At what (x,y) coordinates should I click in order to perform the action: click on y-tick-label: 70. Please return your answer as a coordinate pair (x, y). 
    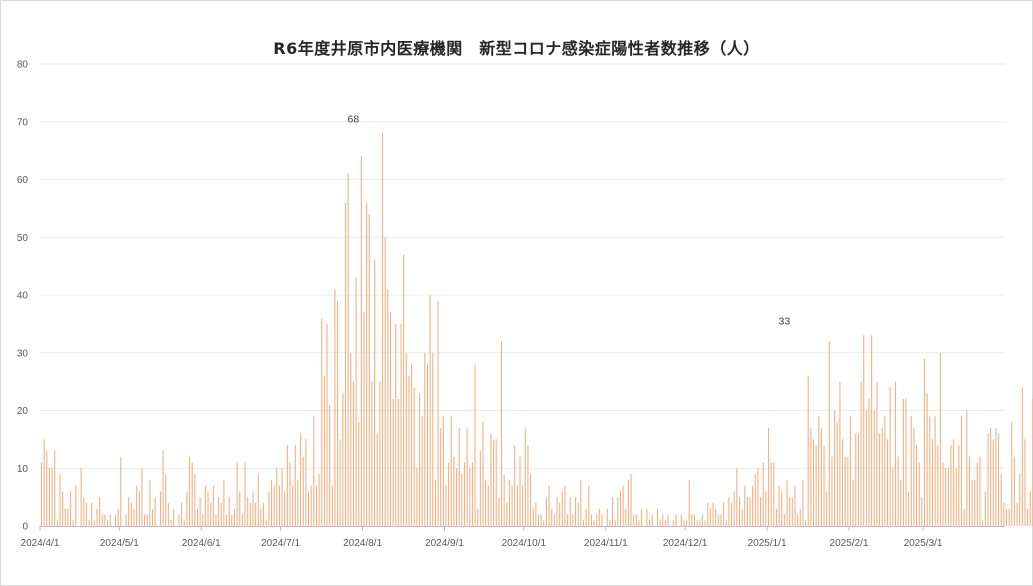
    Looking at the image, I should click on (23, 122).